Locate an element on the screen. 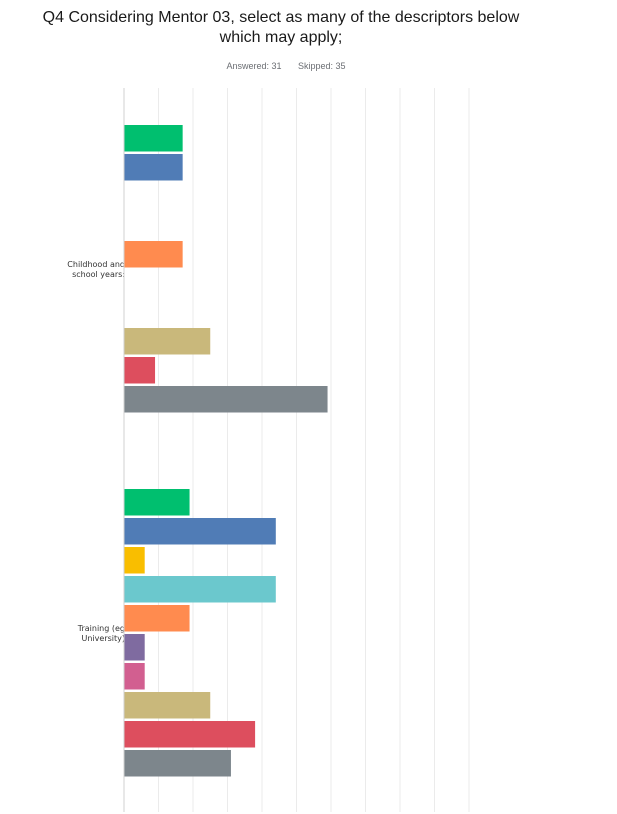 This screenshot has height=814, width=617. category-label: Training (eg is located at coordinates (101, 628).